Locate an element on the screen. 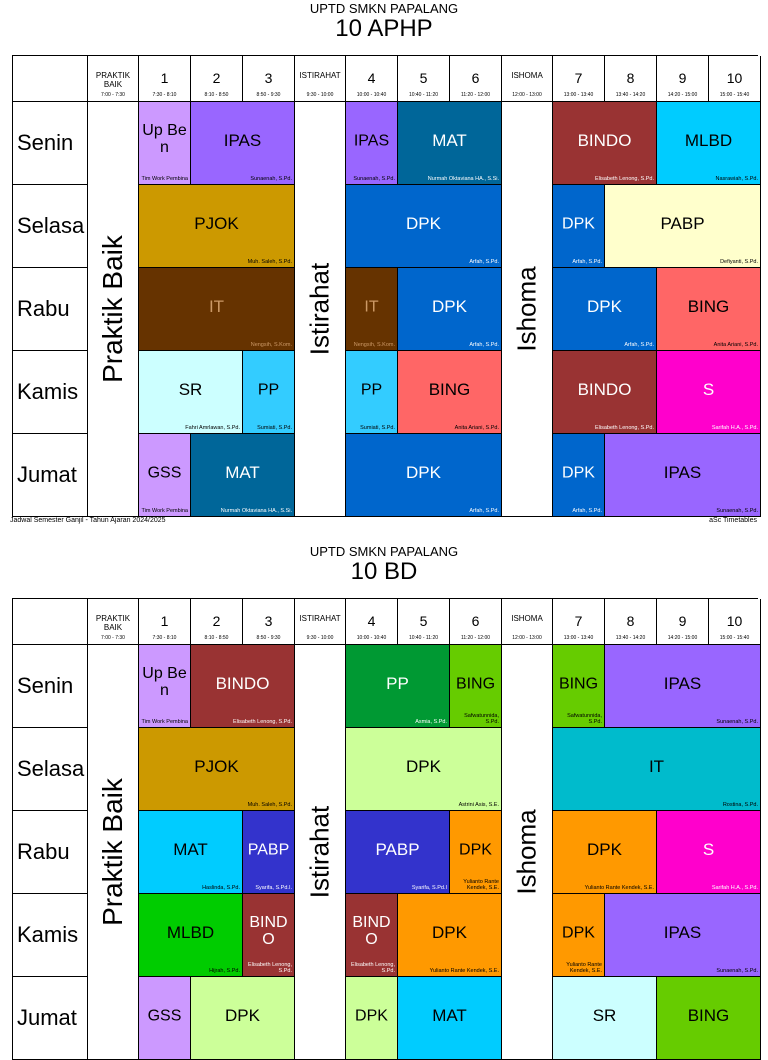 The height and width of the screenshot is (1060, 768). teacher-name: Nurmah Oktaviana HA., S.Si. is located at coordinates (463, 179).